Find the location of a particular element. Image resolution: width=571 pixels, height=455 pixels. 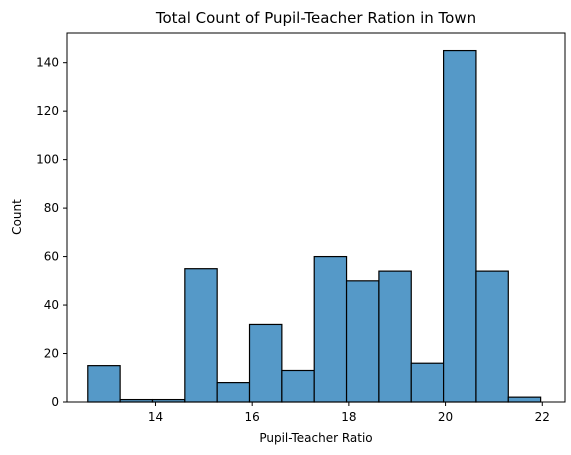

x-tick-label: 18 is located at coordinates (348, 417).